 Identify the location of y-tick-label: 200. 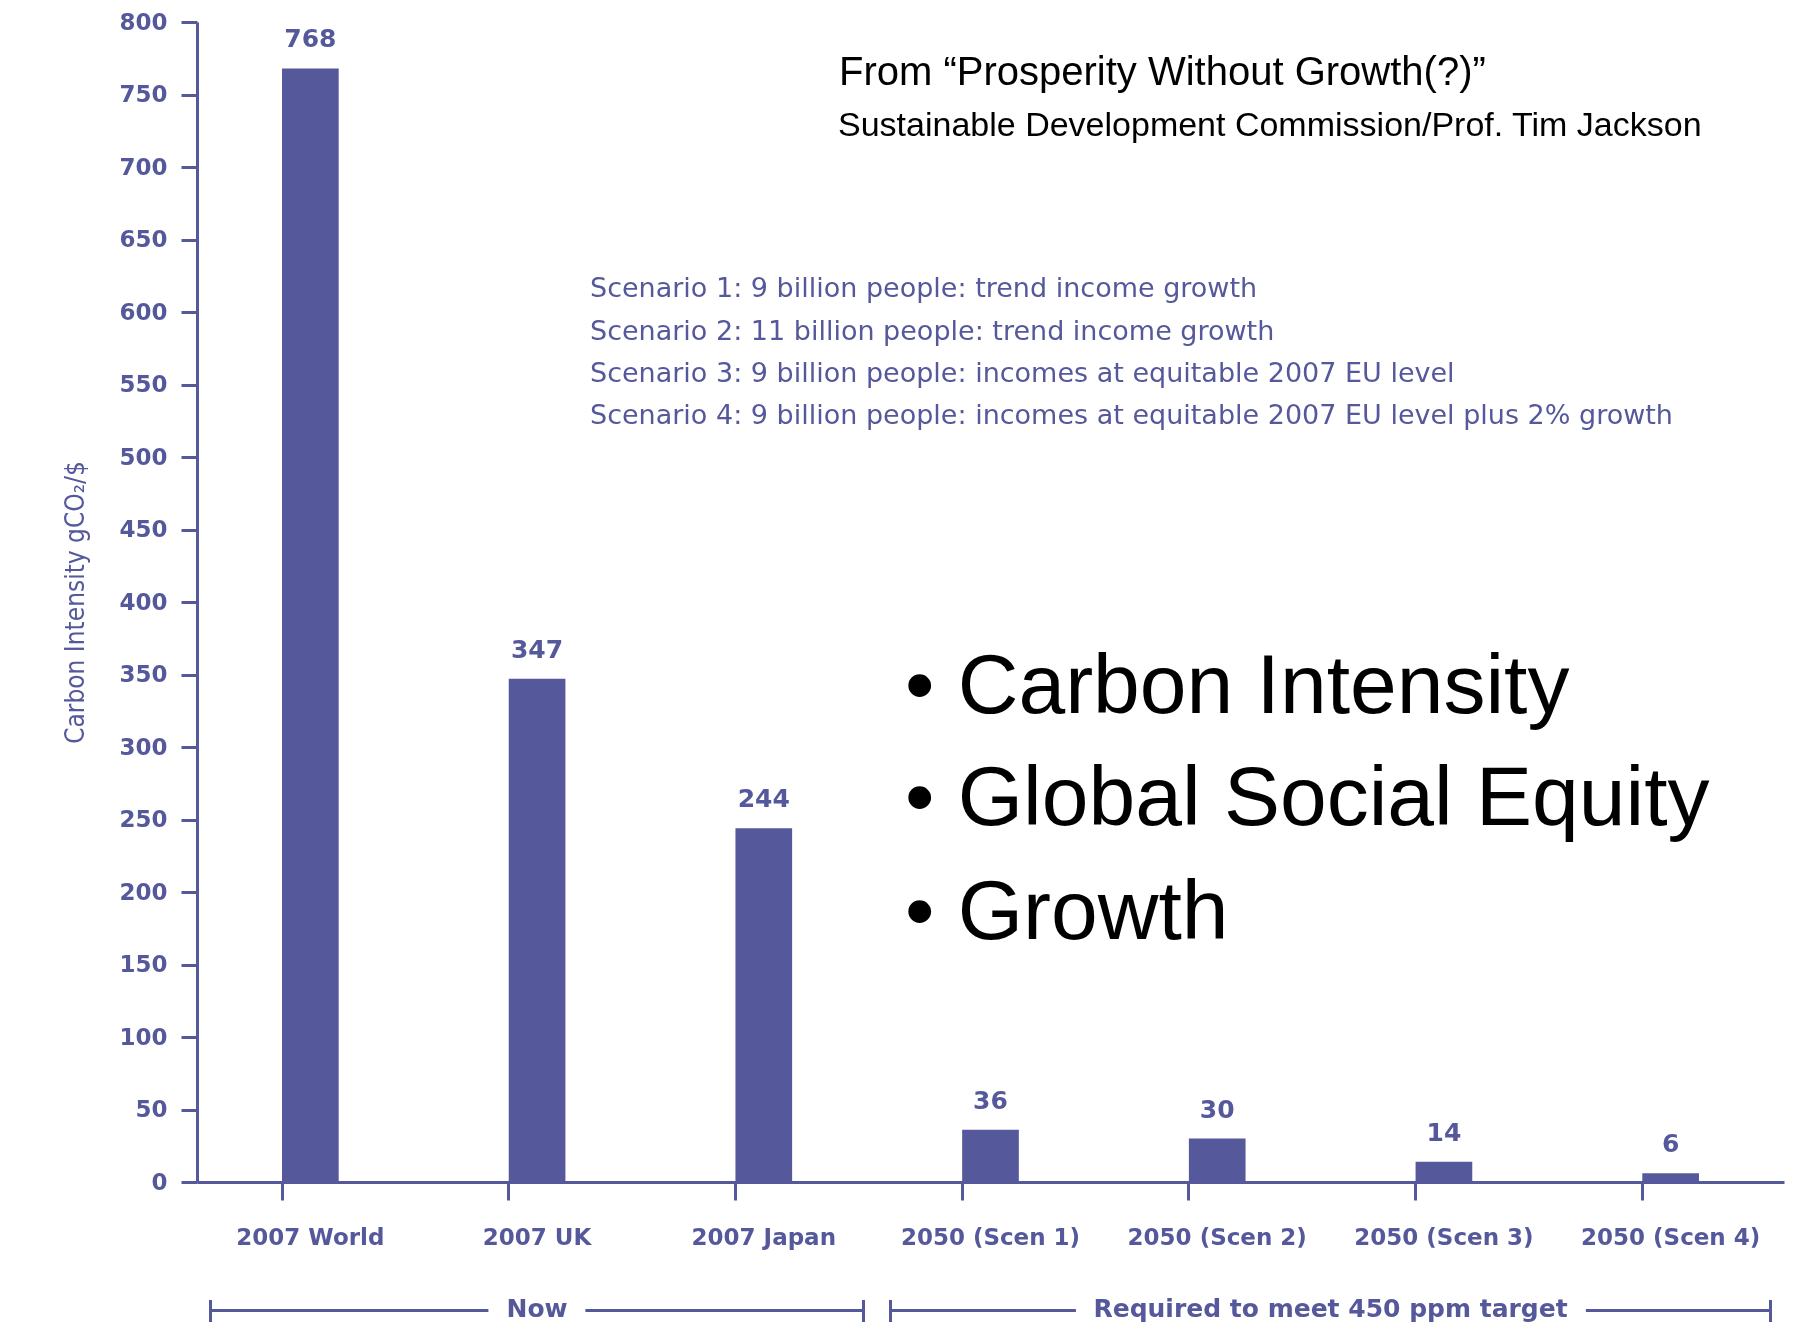
(143, 891).